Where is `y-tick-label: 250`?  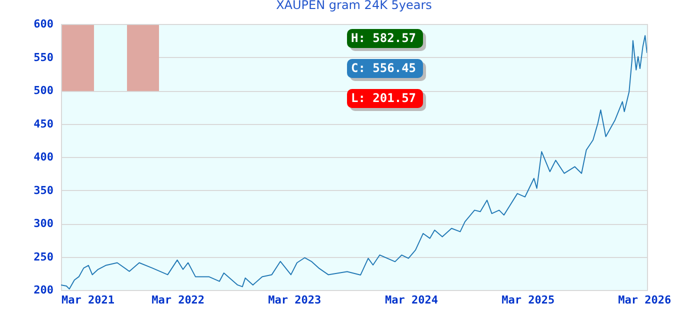 y-tick-label: 250 is located at coordinates (44, 257).